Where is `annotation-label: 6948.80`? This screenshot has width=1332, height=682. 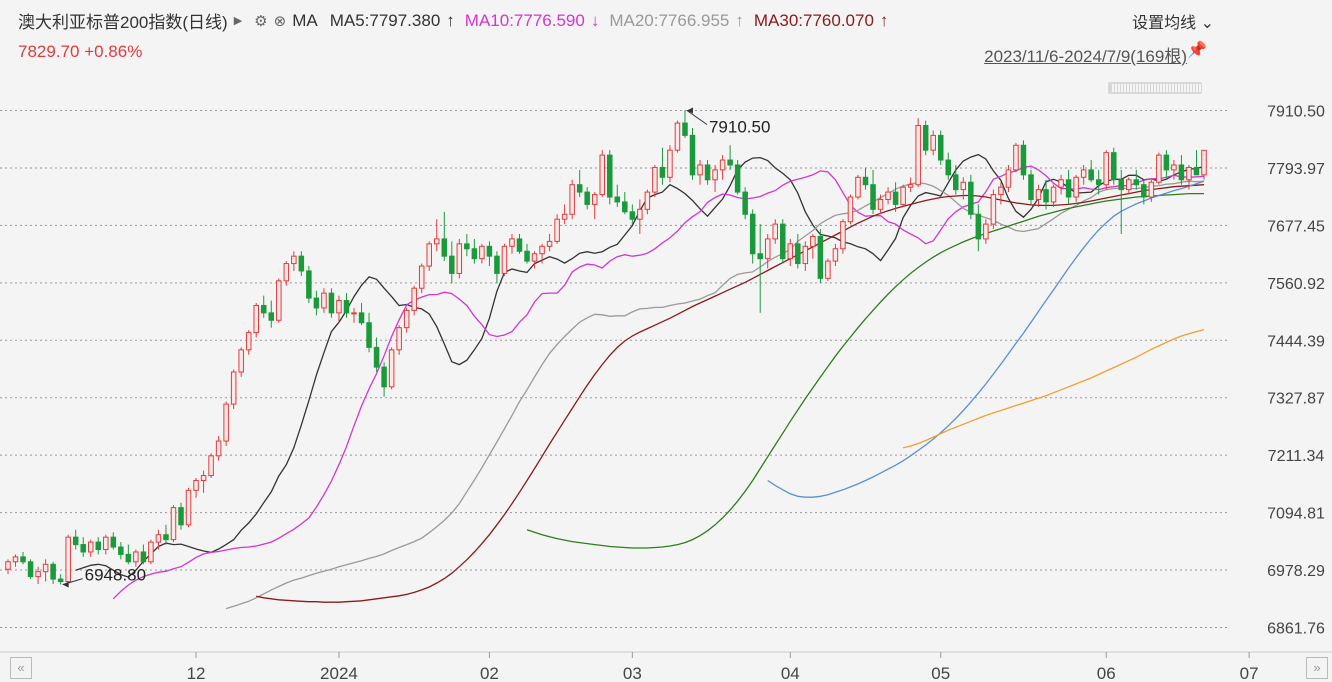
annotation-label: 6948.80 is located at coordinates (115, 575).